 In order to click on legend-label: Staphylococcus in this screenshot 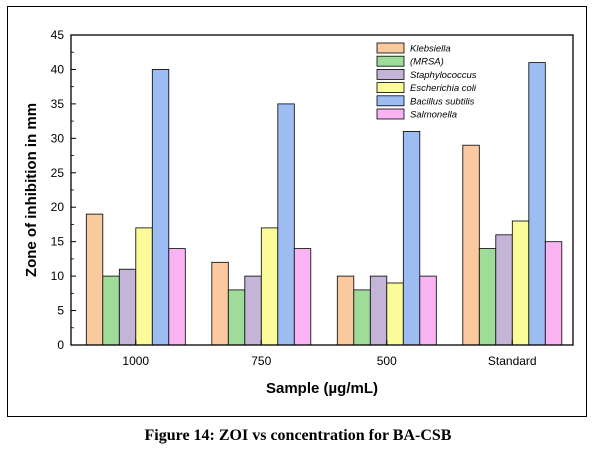, I will do `click(443, 75)`.